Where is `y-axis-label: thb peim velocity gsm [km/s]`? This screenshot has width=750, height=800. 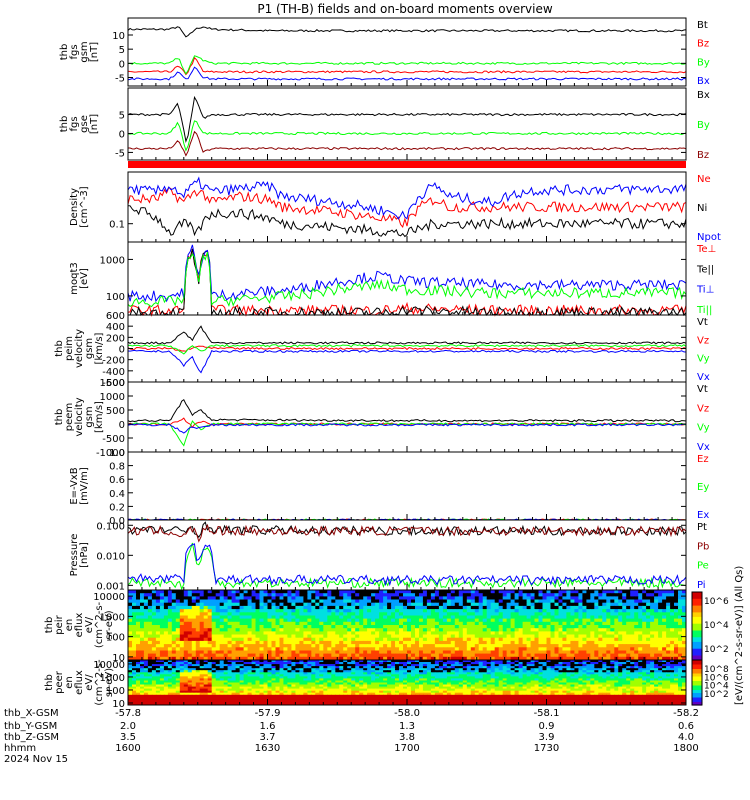 y-axis-label: thb peim velocity gsm [km/s] is located at coordinates (79, 348).